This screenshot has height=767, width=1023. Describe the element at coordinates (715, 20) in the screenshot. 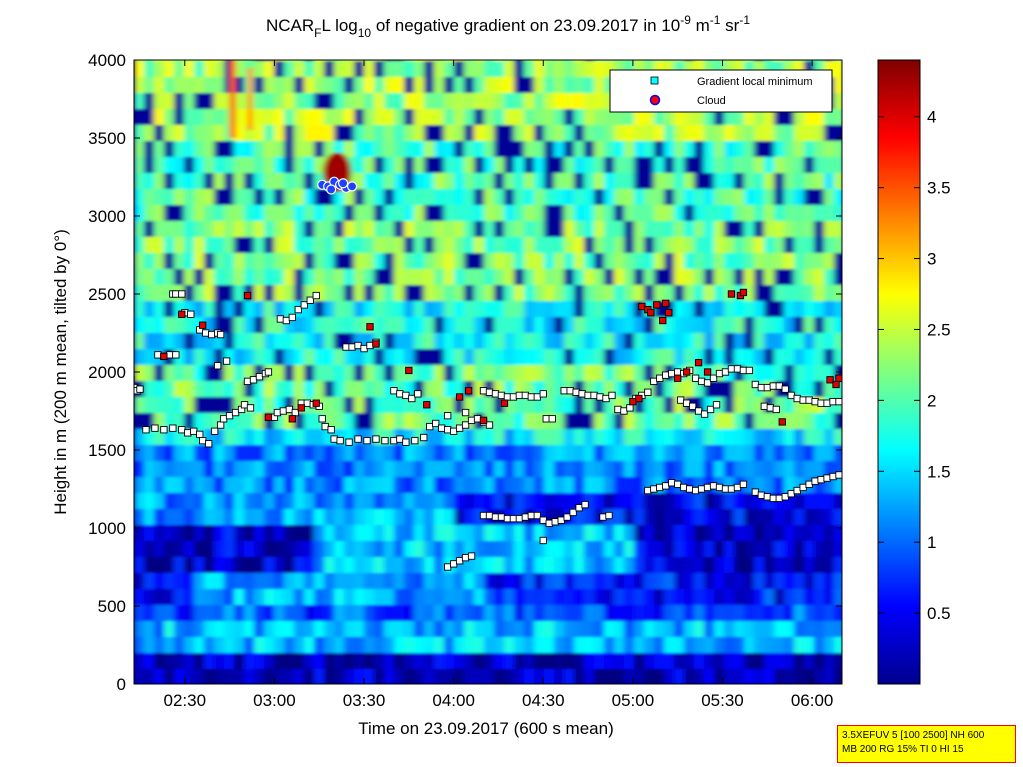

I see `title-exp2: -1` at that location.